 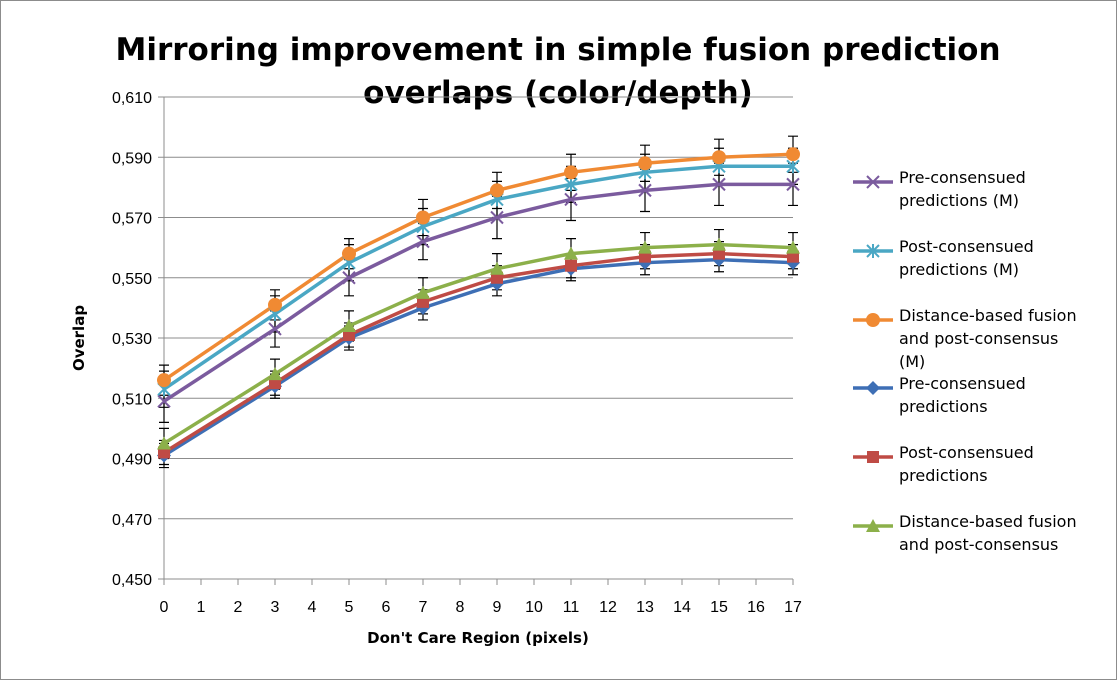 What do you see at coordinates (682, 607) in the screenshot?
I see `x-tick-label: 14` at bounding box center [682, 607].